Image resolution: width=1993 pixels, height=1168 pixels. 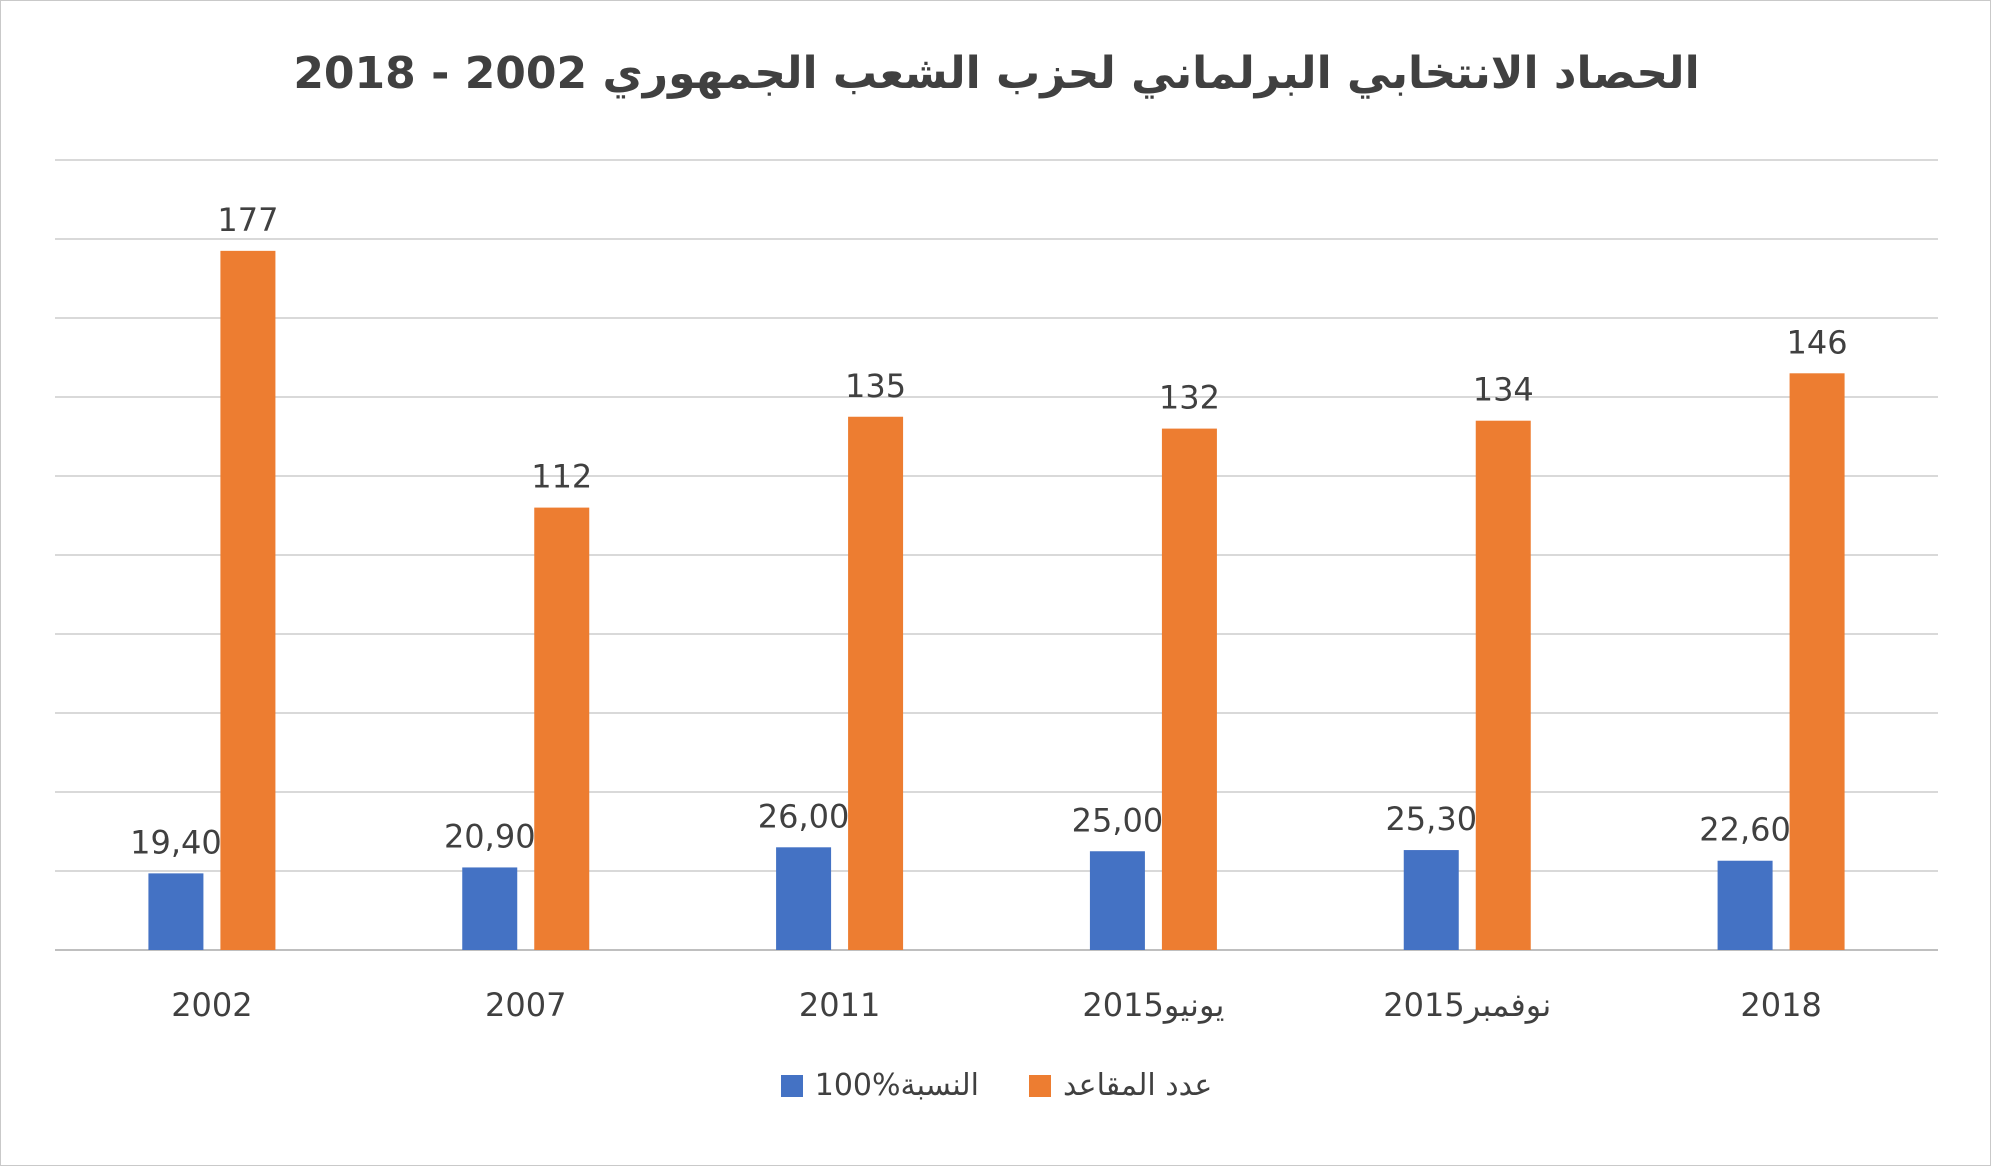 What do you see at coordinates (176, 842) in the screenshot?
I see `data-label-percentage: 19,40` at bounding box center [176, 842].